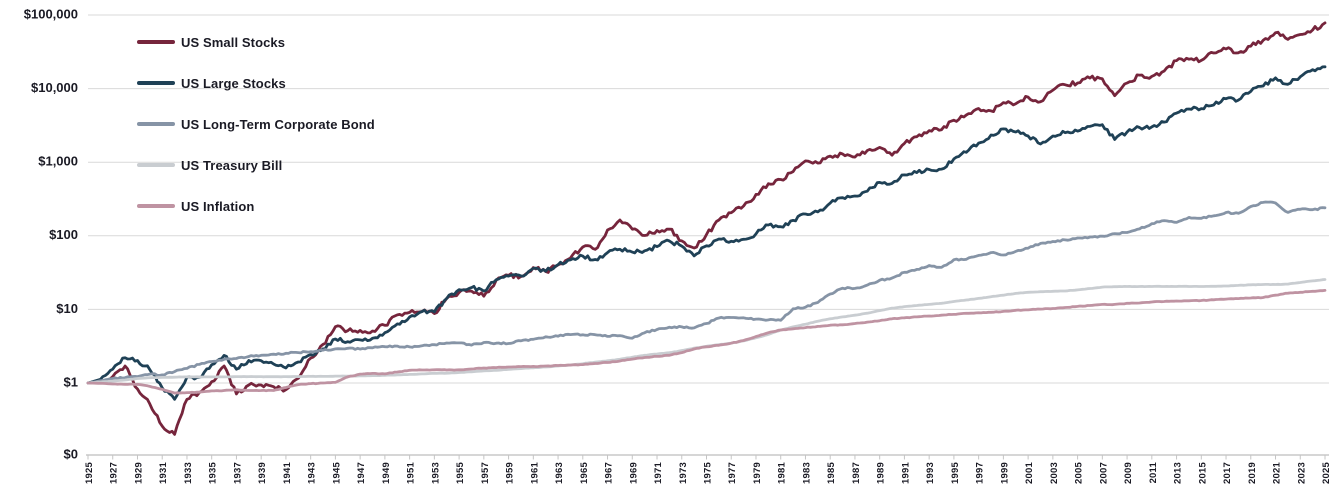 Image resolution: width=1333 pixels, height=501 pixels. What do you see at coordinates (156, 206) in the screenshot?
I see `legend-swatch-us-inflation` at bounding box center [156, 206].